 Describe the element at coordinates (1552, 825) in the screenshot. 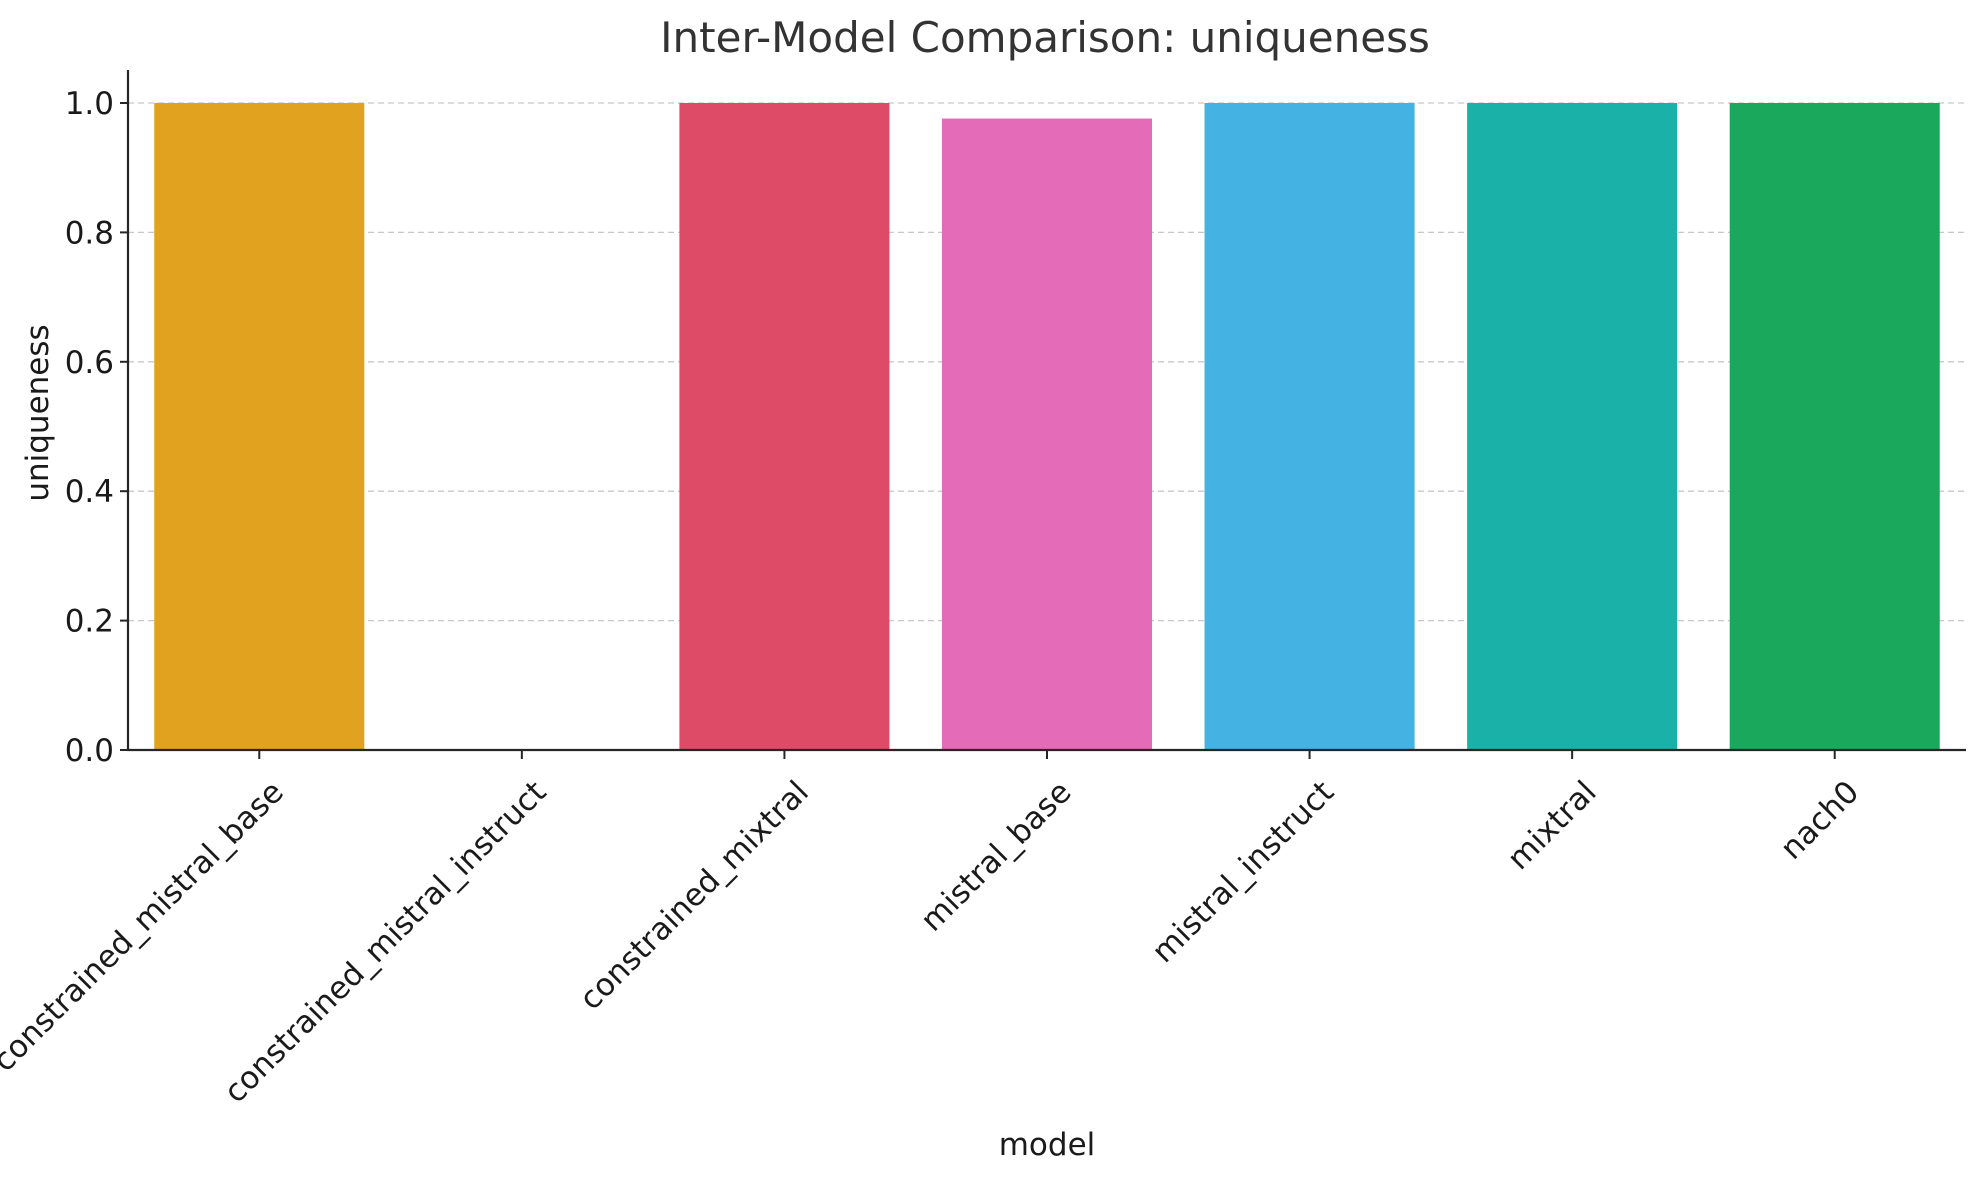

I see `x-tick-label: mixtral` at that location.